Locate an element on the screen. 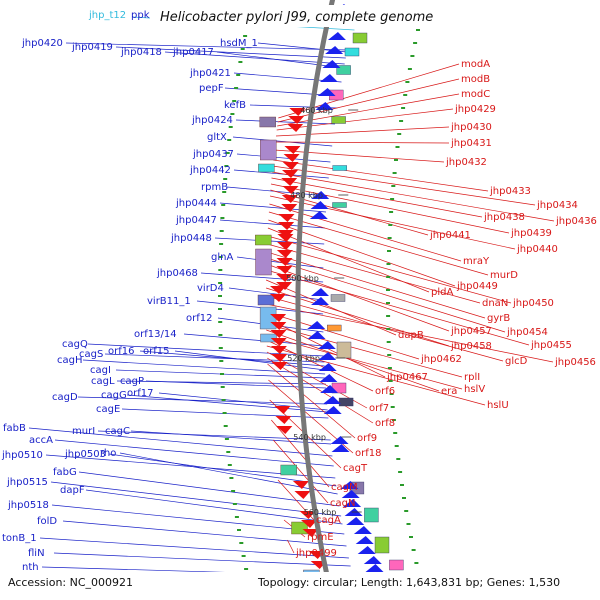 The width and height of the screenshot is (600, 600). reverse-gene-label: murD is located at coordinates (504, 275).